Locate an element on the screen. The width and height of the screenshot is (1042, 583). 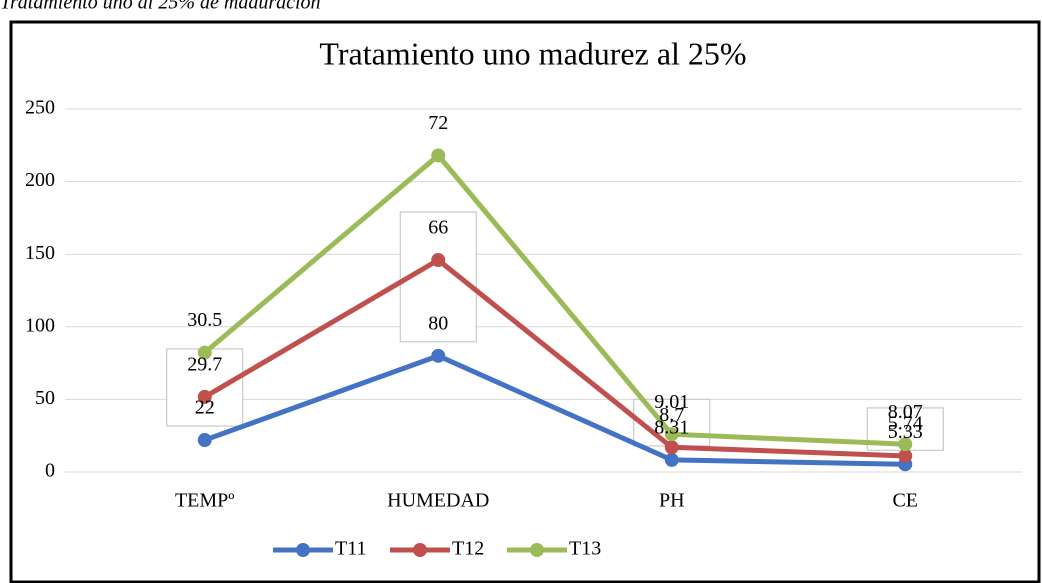
data-label: 22 is located at coordinates (205, 408).